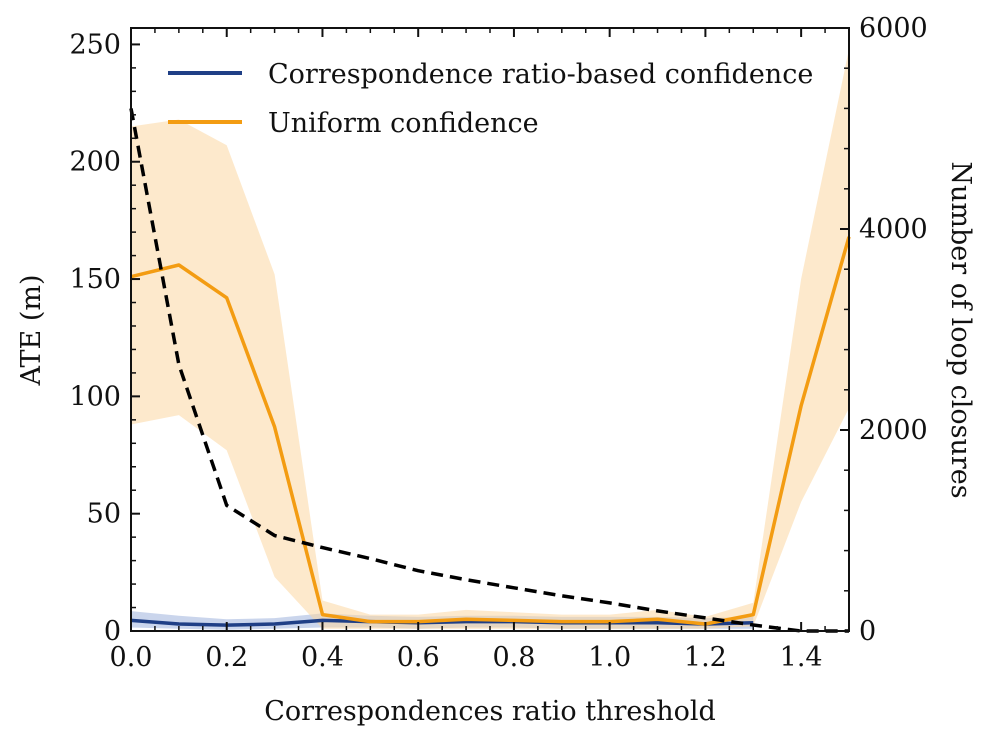  What do you see at coordinates (95, 279) in the screenshot?
I see `y-tick-label: 150` at bounding box center [95, 279].